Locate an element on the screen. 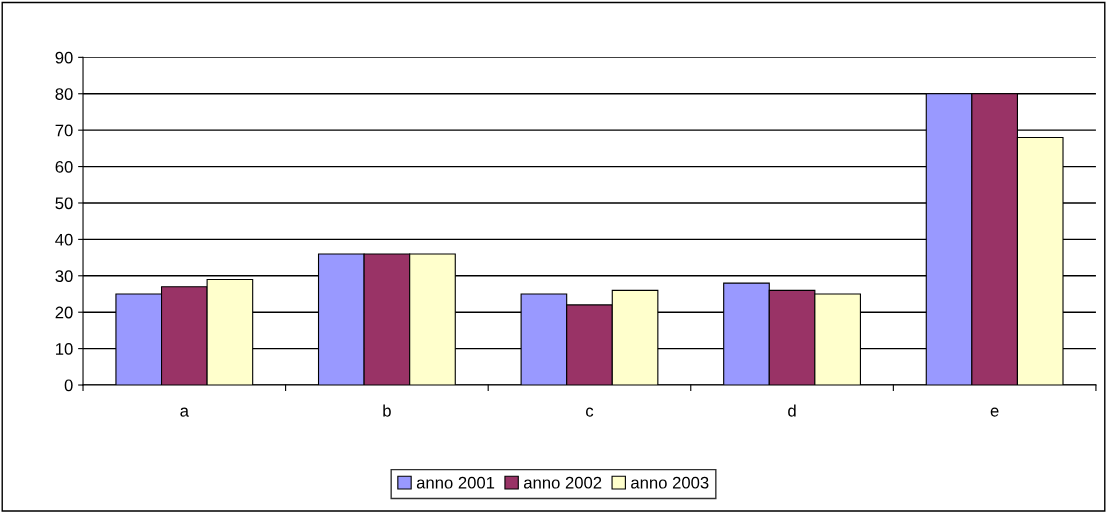 The image size is (1107, 512). y-tick-label: 20 is located at coordinates (64, 312).